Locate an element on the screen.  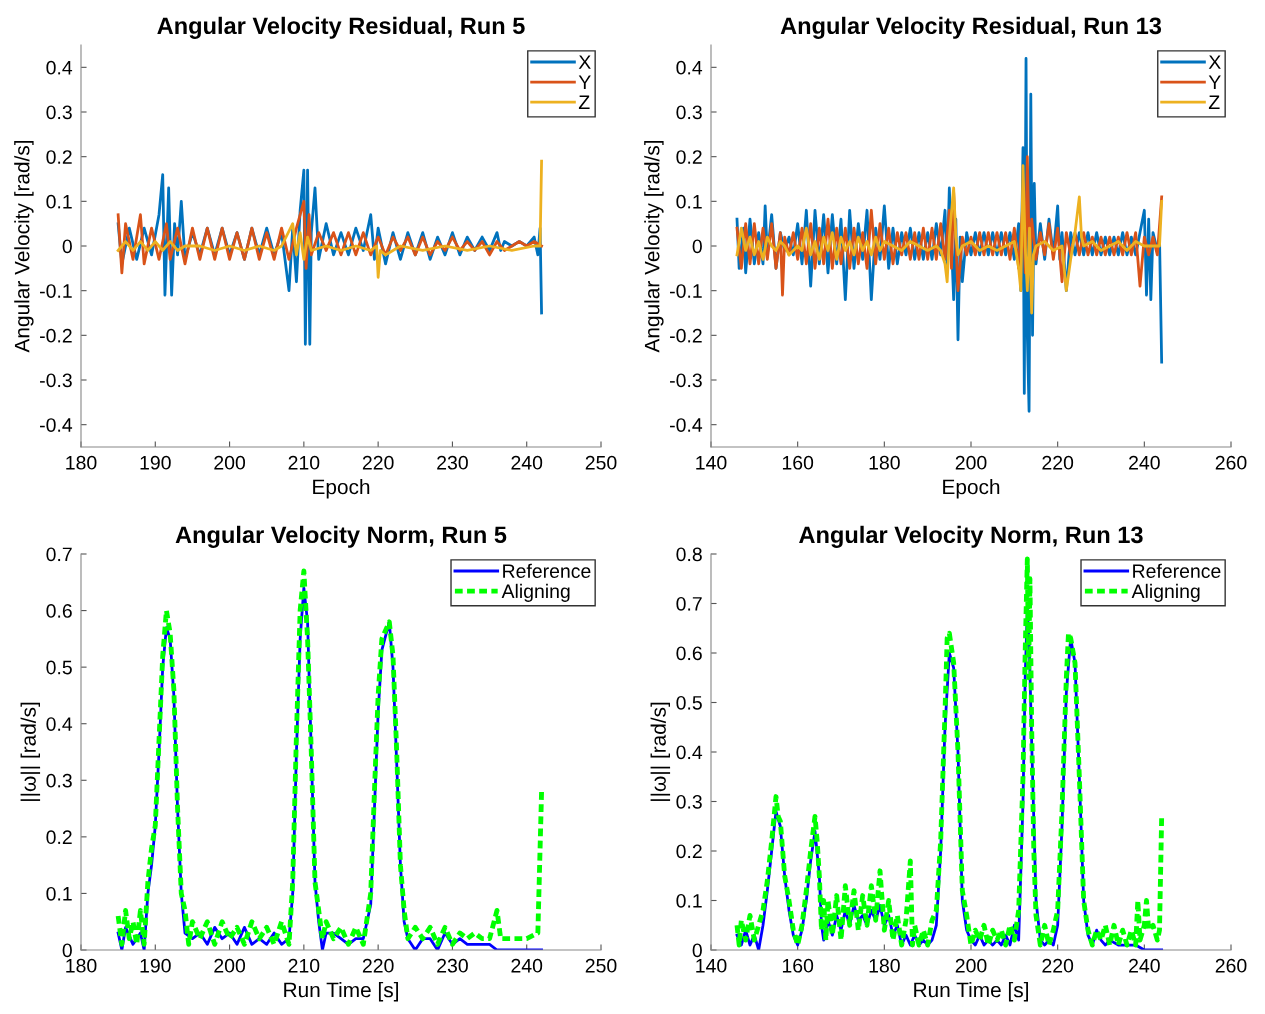
chart-title: Angular Velocity Residual, Run 13 is located at coordinates (971, 27).